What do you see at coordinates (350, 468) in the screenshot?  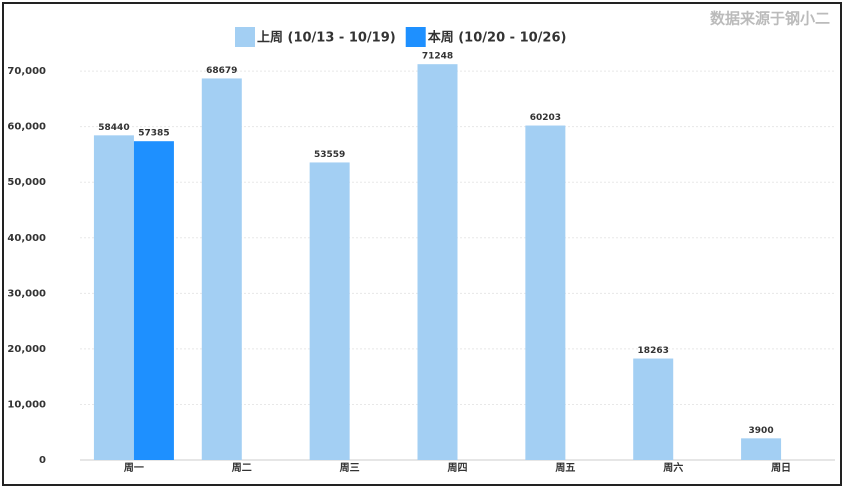 I see `x-tick-label: 周三` at bounding box center [350, 468].